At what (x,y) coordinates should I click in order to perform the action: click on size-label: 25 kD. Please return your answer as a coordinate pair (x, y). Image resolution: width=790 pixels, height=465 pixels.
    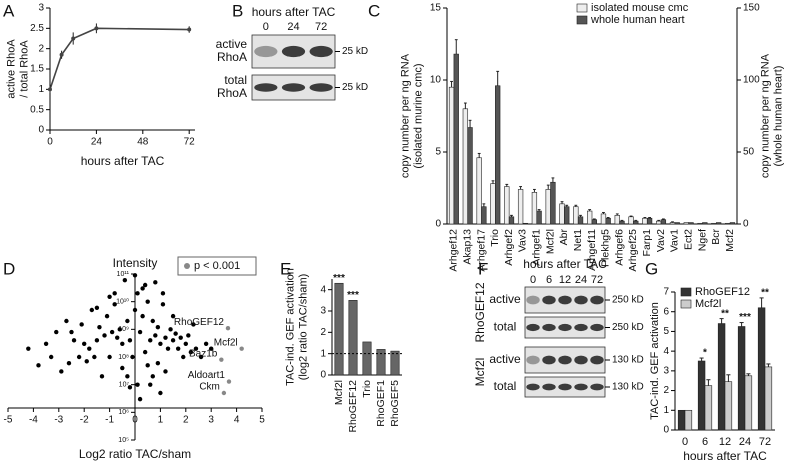
    Looking at the image, I should click on (355, 87).